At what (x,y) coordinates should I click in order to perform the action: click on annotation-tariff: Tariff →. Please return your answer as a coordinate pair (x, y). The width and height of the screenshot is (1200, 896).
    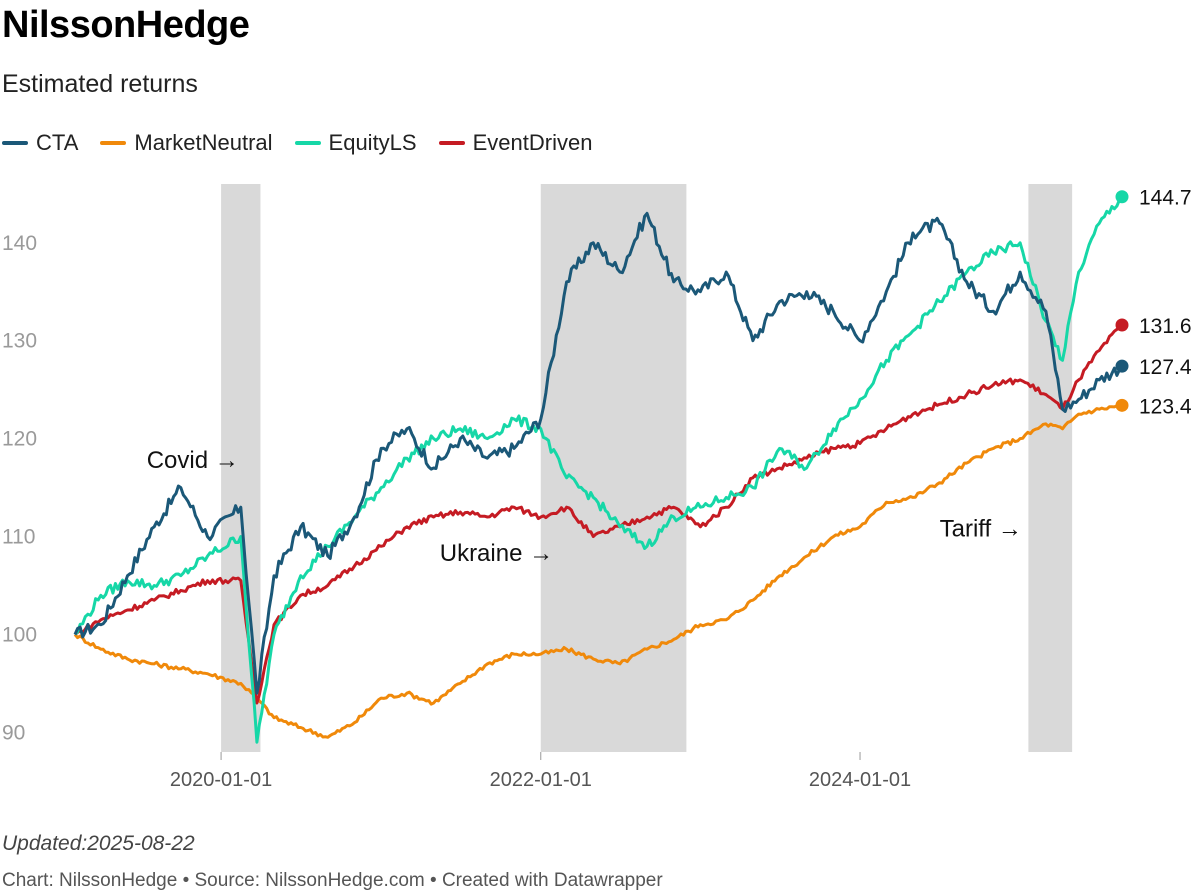
    Looking at the image, I should click on (981, 529).